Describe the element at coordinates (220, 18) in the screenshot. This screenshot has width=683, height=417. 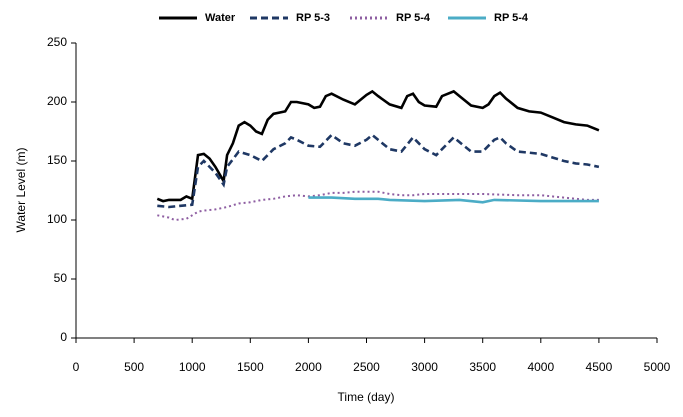
I see `legend-label: Water` at that location.